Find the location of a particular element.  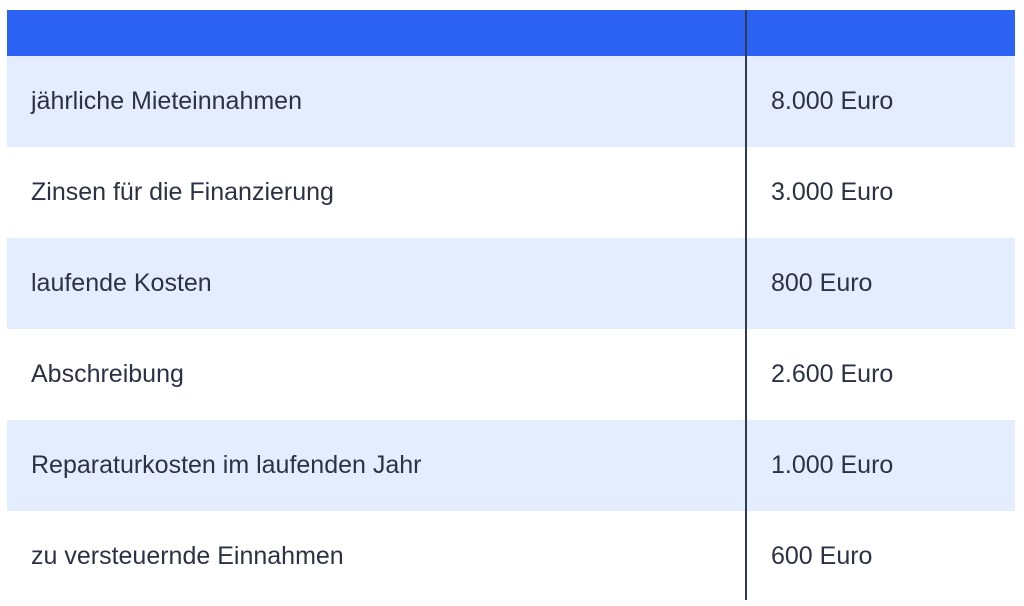

row-label: Reparaturkosten im laufenden Jahr is located at coordinates (226, 465).